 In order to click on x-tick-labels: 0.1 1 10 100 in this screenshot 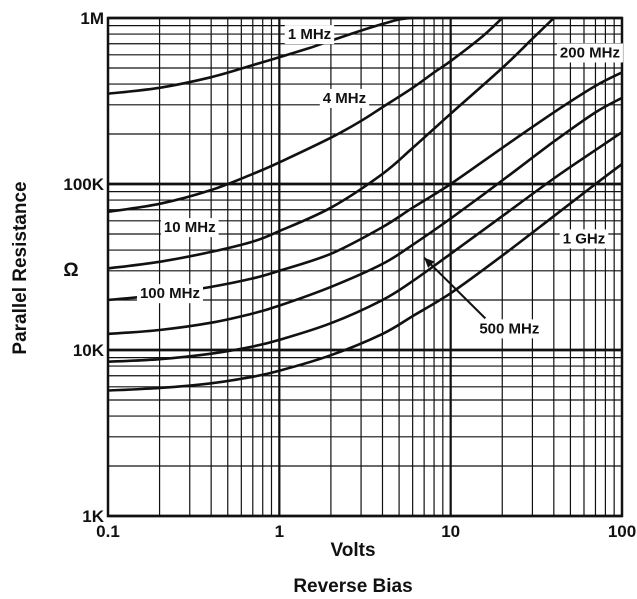, I will do `click(366, 531)`.